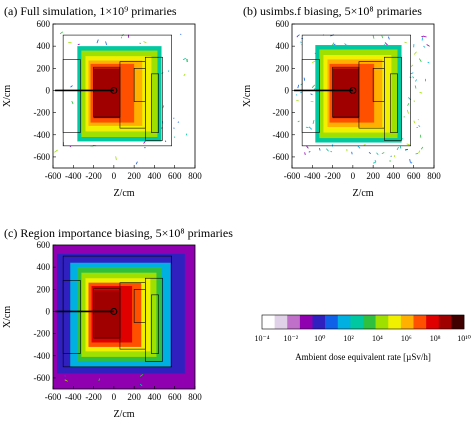 The height and width of the screenshot is (425, 474). I want to click on y-tick-label: -200, so click(281, 113).